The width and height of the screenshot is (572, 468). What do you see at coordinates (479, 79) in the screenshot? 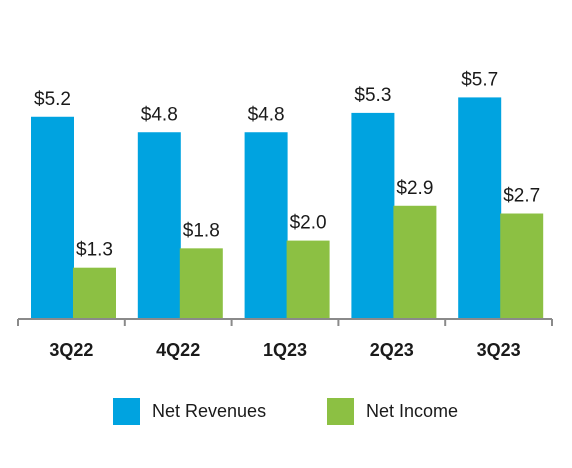
I see `value-label: $5.7` at bounding box center [479, 79].